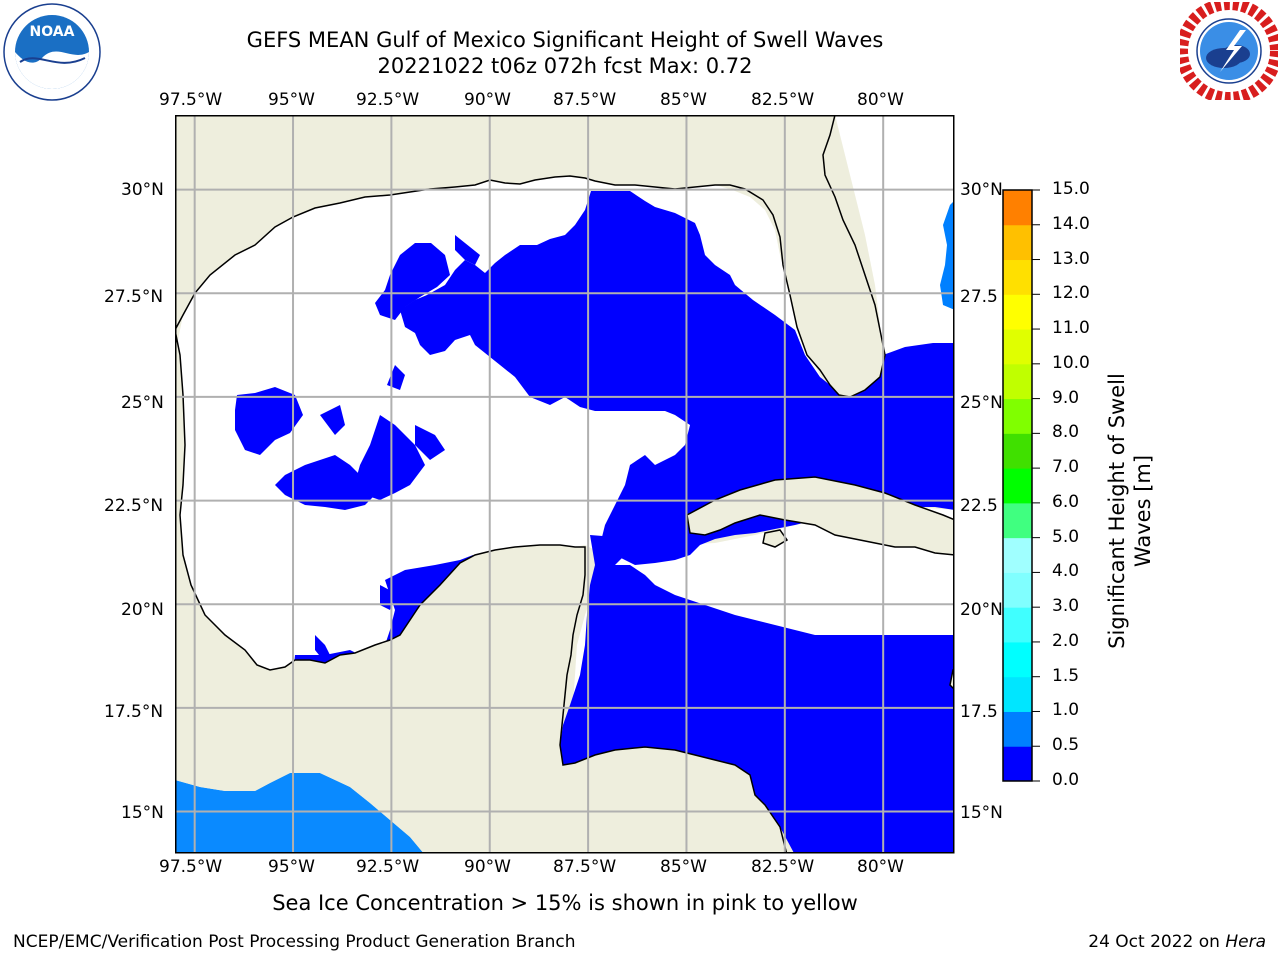 The image size is (1280, 960). I want to click on lat-label-left-27.5: 27.5°N, so click(134, 297).